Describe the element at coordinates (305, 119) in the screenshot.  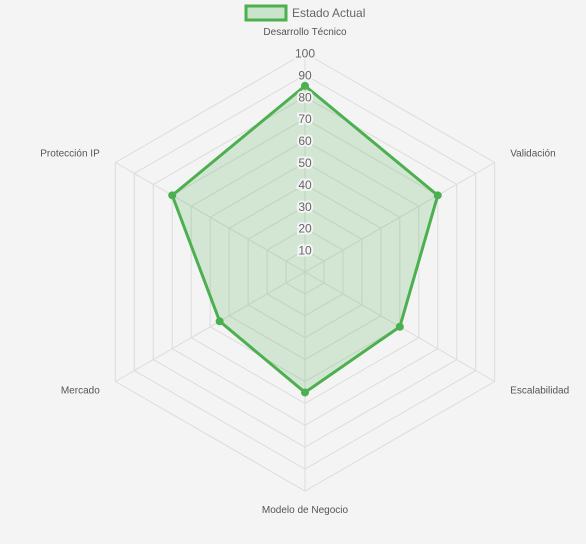
I see `tick-label: 70` at that location.